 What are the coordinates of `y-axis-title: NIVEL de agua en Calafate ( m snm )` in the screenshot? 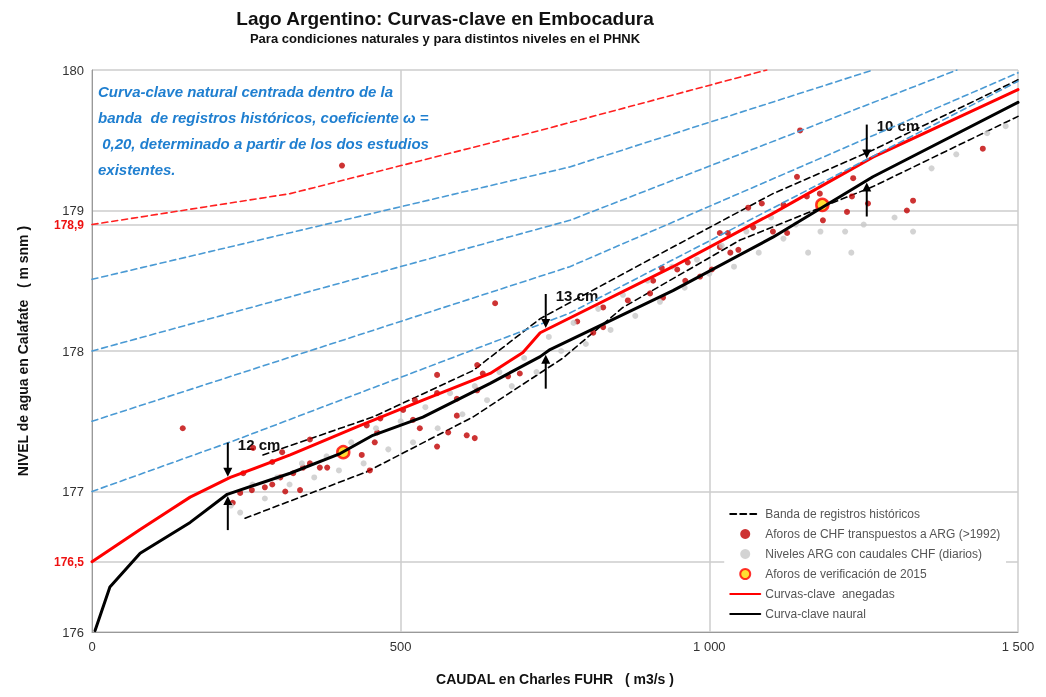 It's located at (23, 351).